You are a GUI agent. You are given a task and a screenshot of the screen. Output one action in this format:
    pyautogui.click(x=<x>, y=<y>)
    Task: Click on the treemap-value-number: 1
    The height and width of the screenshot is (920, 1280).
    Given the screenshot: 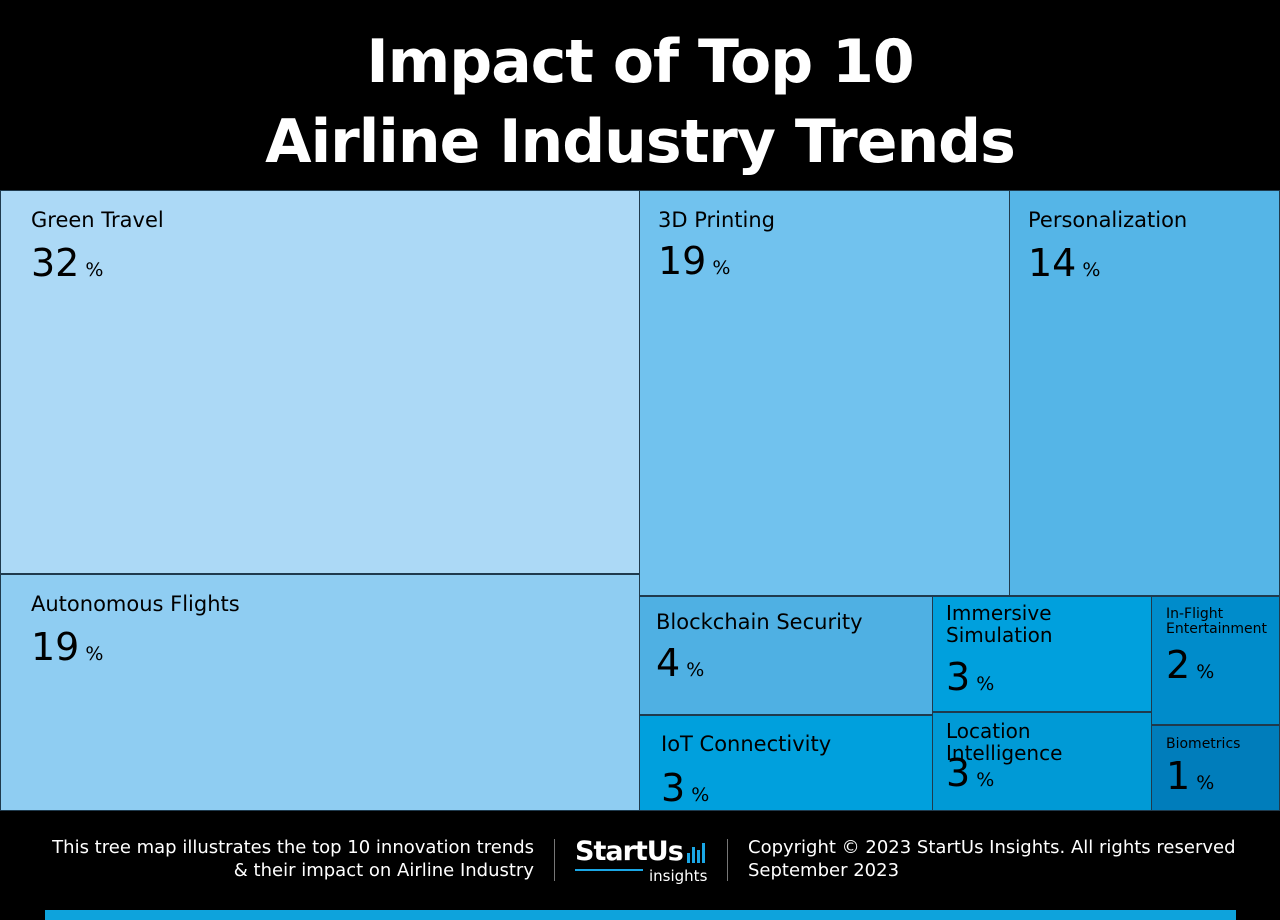 What is the action you would take?
    pyautogui.click(x=1178, y=776)
    